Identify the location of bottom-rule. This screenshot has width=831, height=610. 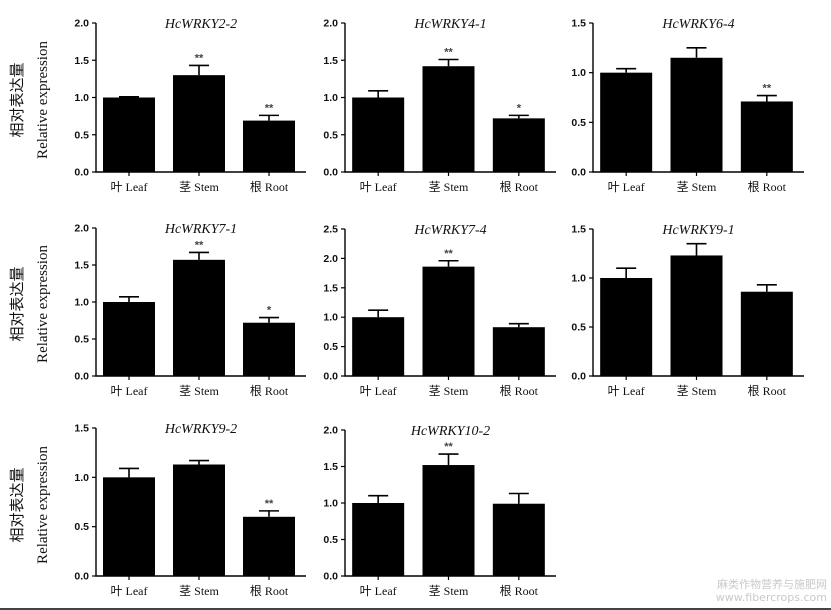
(415, 609).